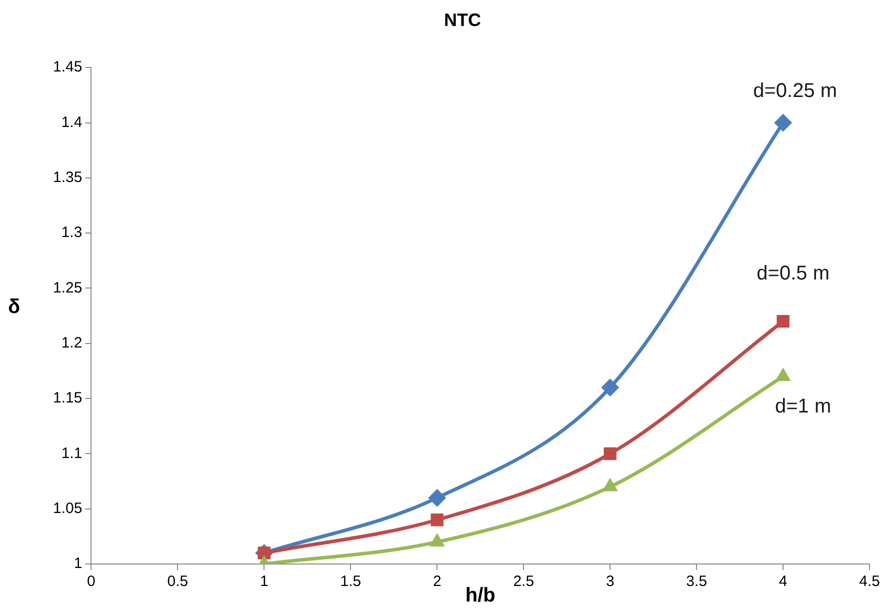  Describe the element at coordinates (351, 581) in the screenshot. I see `x-tick-label: 1.5` at that location.